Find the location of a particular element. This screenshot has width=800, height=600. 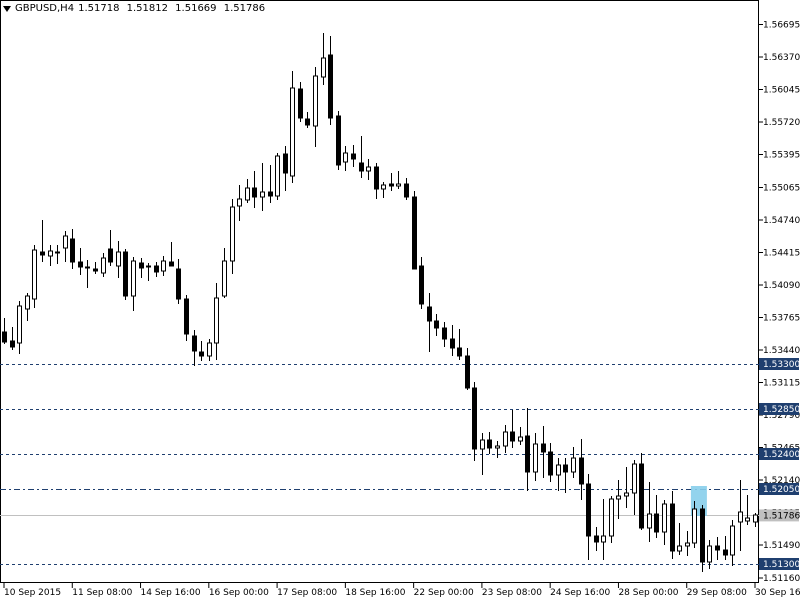

y-tick-label: 1.51160 is located at coordinates (781, 579).